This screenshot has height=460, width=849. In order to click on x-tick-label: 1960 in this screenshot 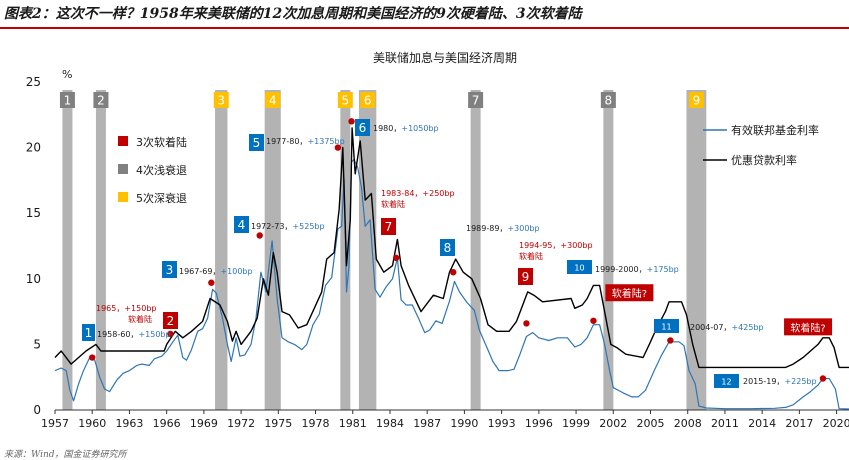, I will do `click(92, 423)`.